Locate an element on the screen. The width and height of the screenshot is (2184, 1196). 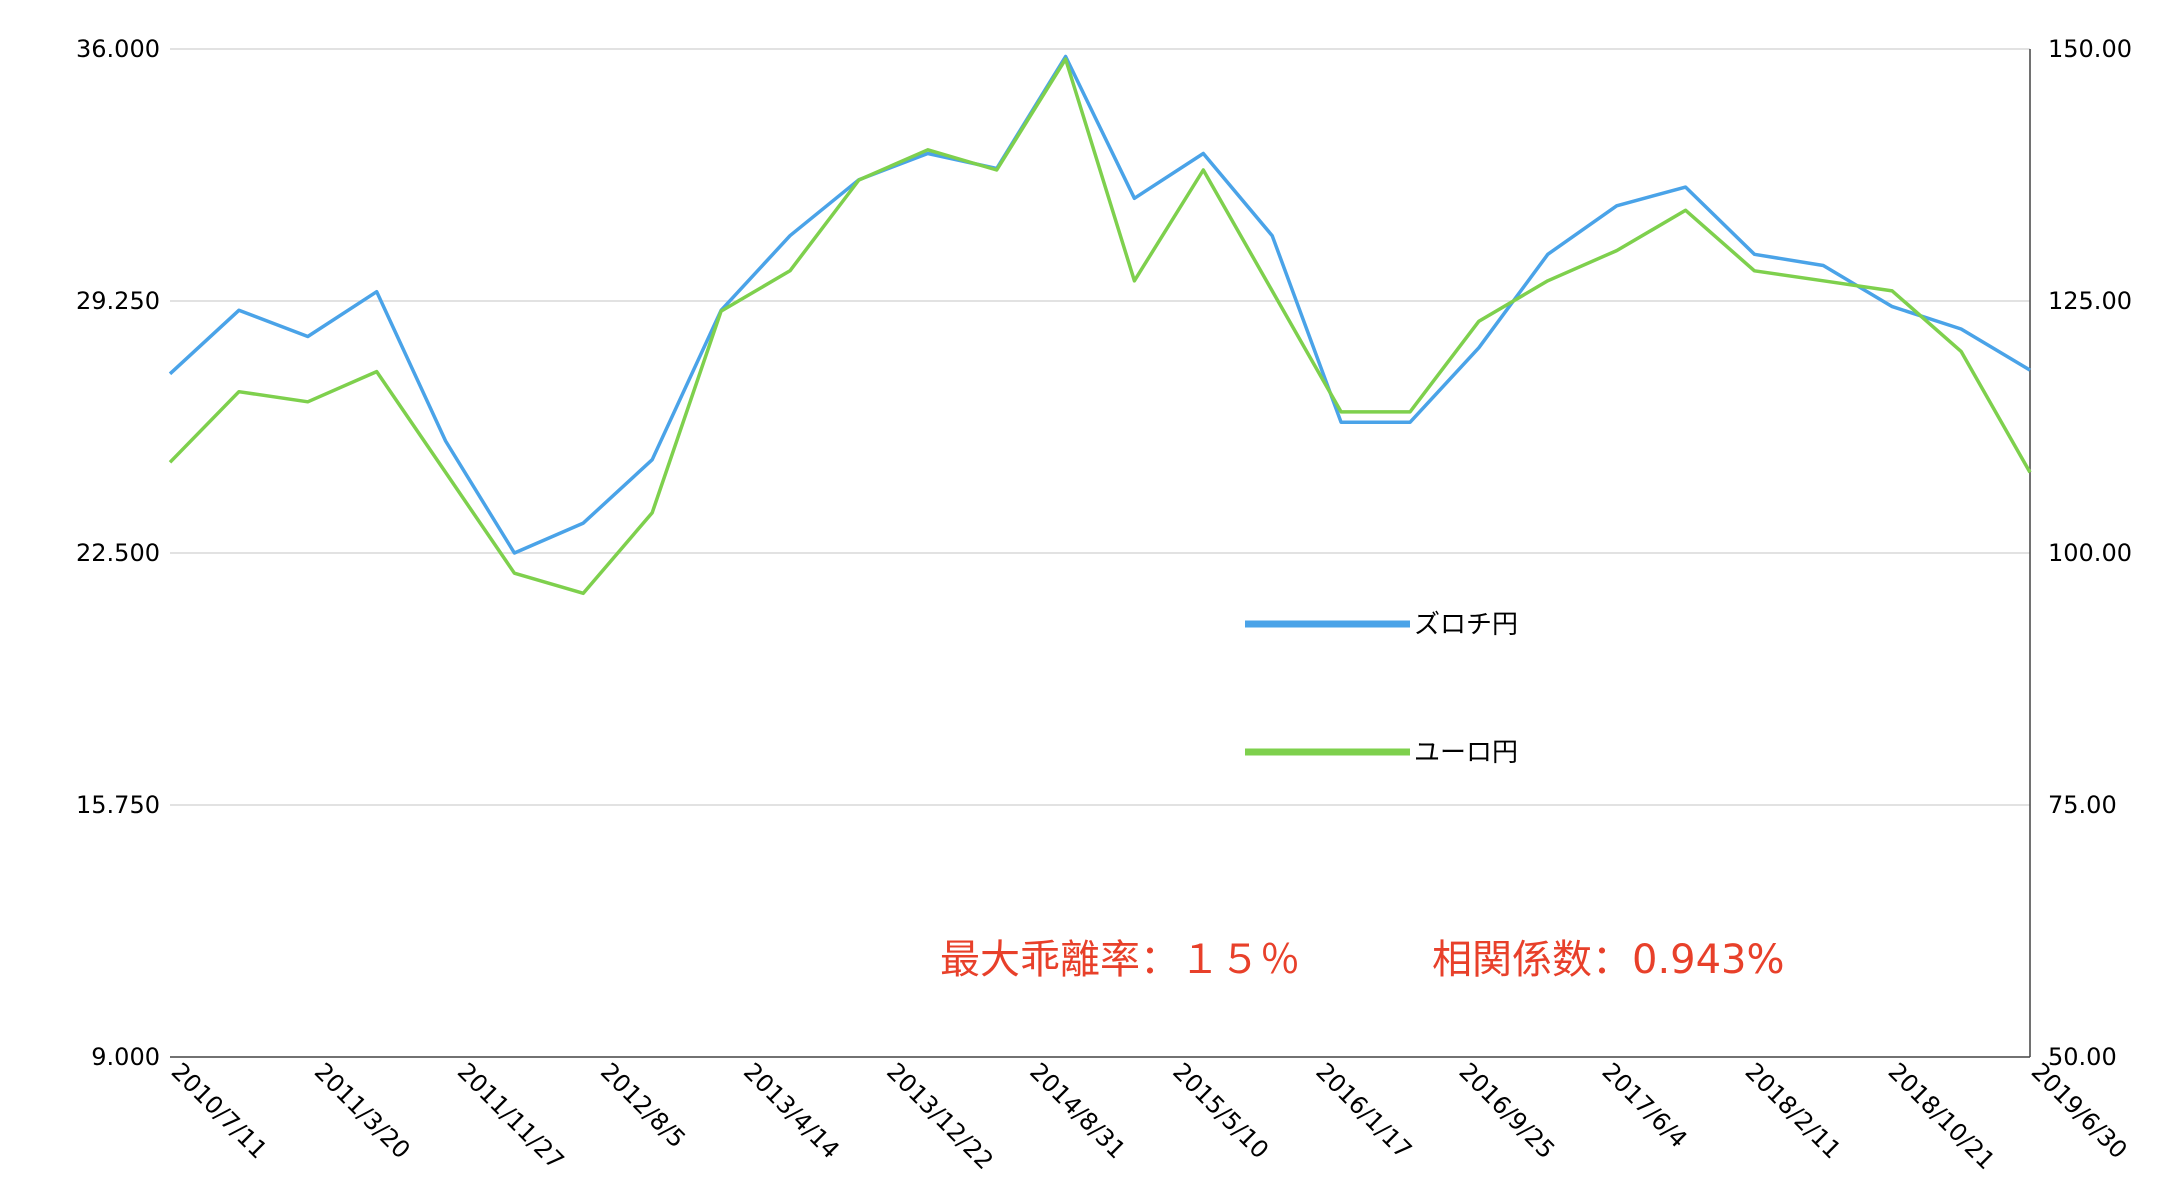
x-tick-label: 2014/8/31 is located at coordinates (1077, 1110).